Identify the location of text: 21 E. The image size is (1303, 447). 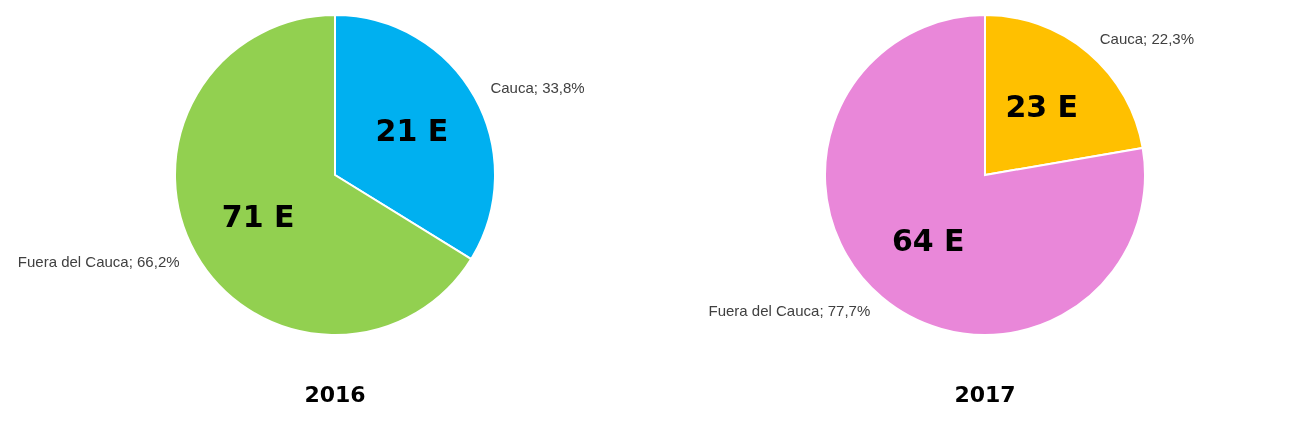
(412, 131).